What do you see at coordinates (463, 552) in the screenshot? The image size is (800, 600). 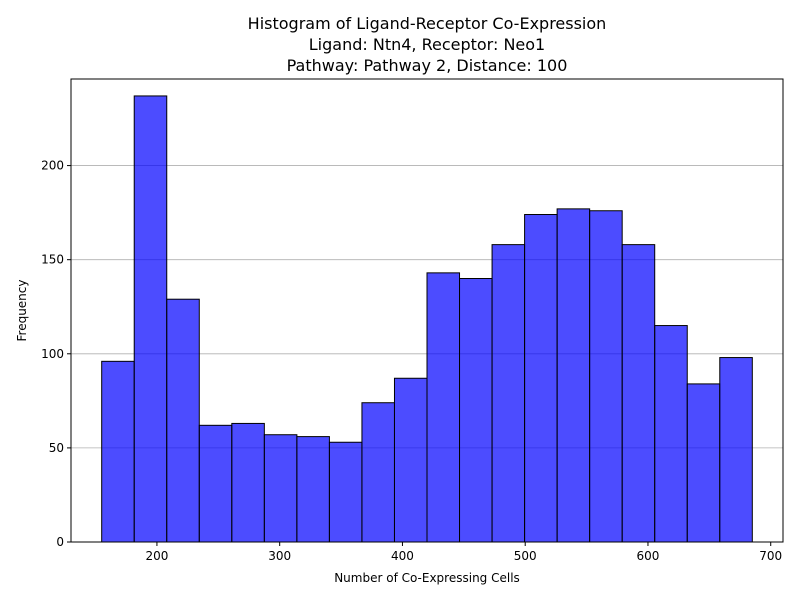 I see `x-axis: 200 300 400 500 600 700` at bounding box center [463, 552].